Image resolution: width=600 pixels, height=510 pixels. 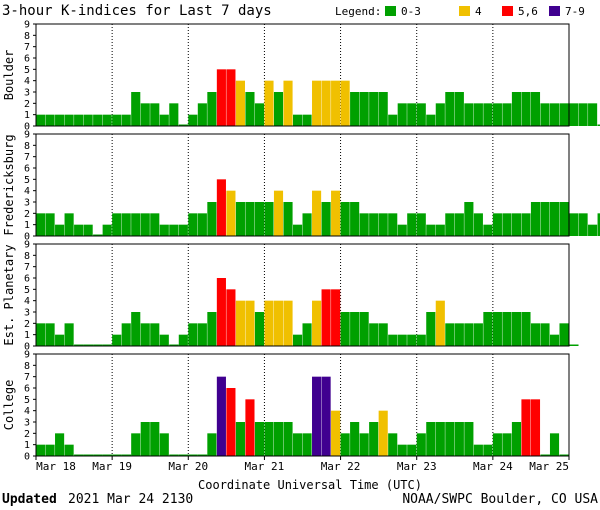 I want to click on y-tick-label: 7, so click(x=27, y=157).